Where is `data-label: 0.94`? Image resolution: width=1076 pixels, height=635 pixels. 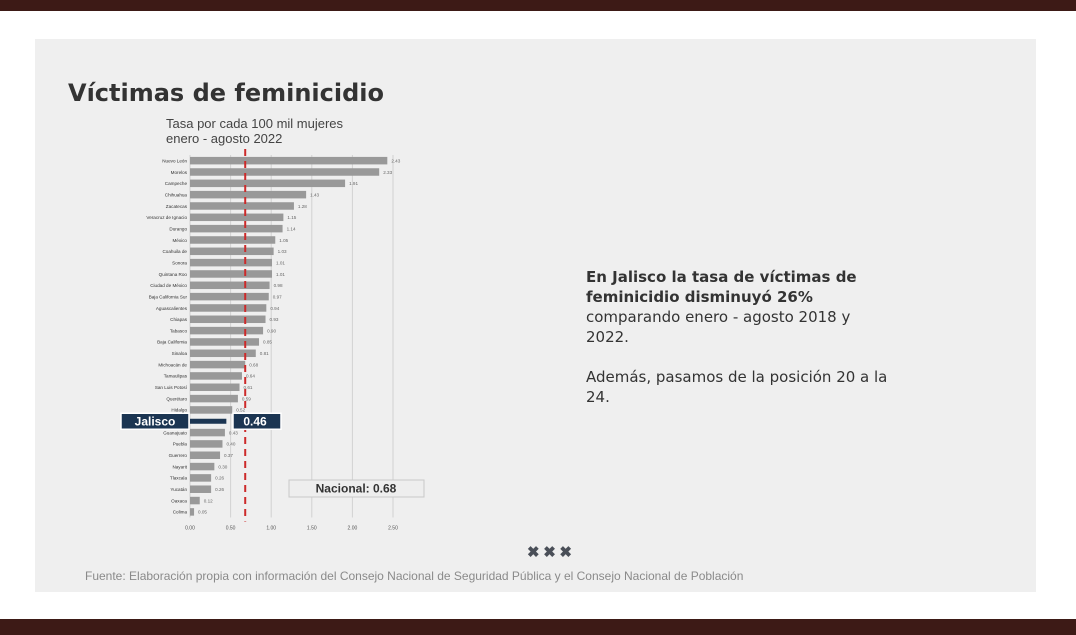
data-label: 0.94 is located at coordinates (274, 308).